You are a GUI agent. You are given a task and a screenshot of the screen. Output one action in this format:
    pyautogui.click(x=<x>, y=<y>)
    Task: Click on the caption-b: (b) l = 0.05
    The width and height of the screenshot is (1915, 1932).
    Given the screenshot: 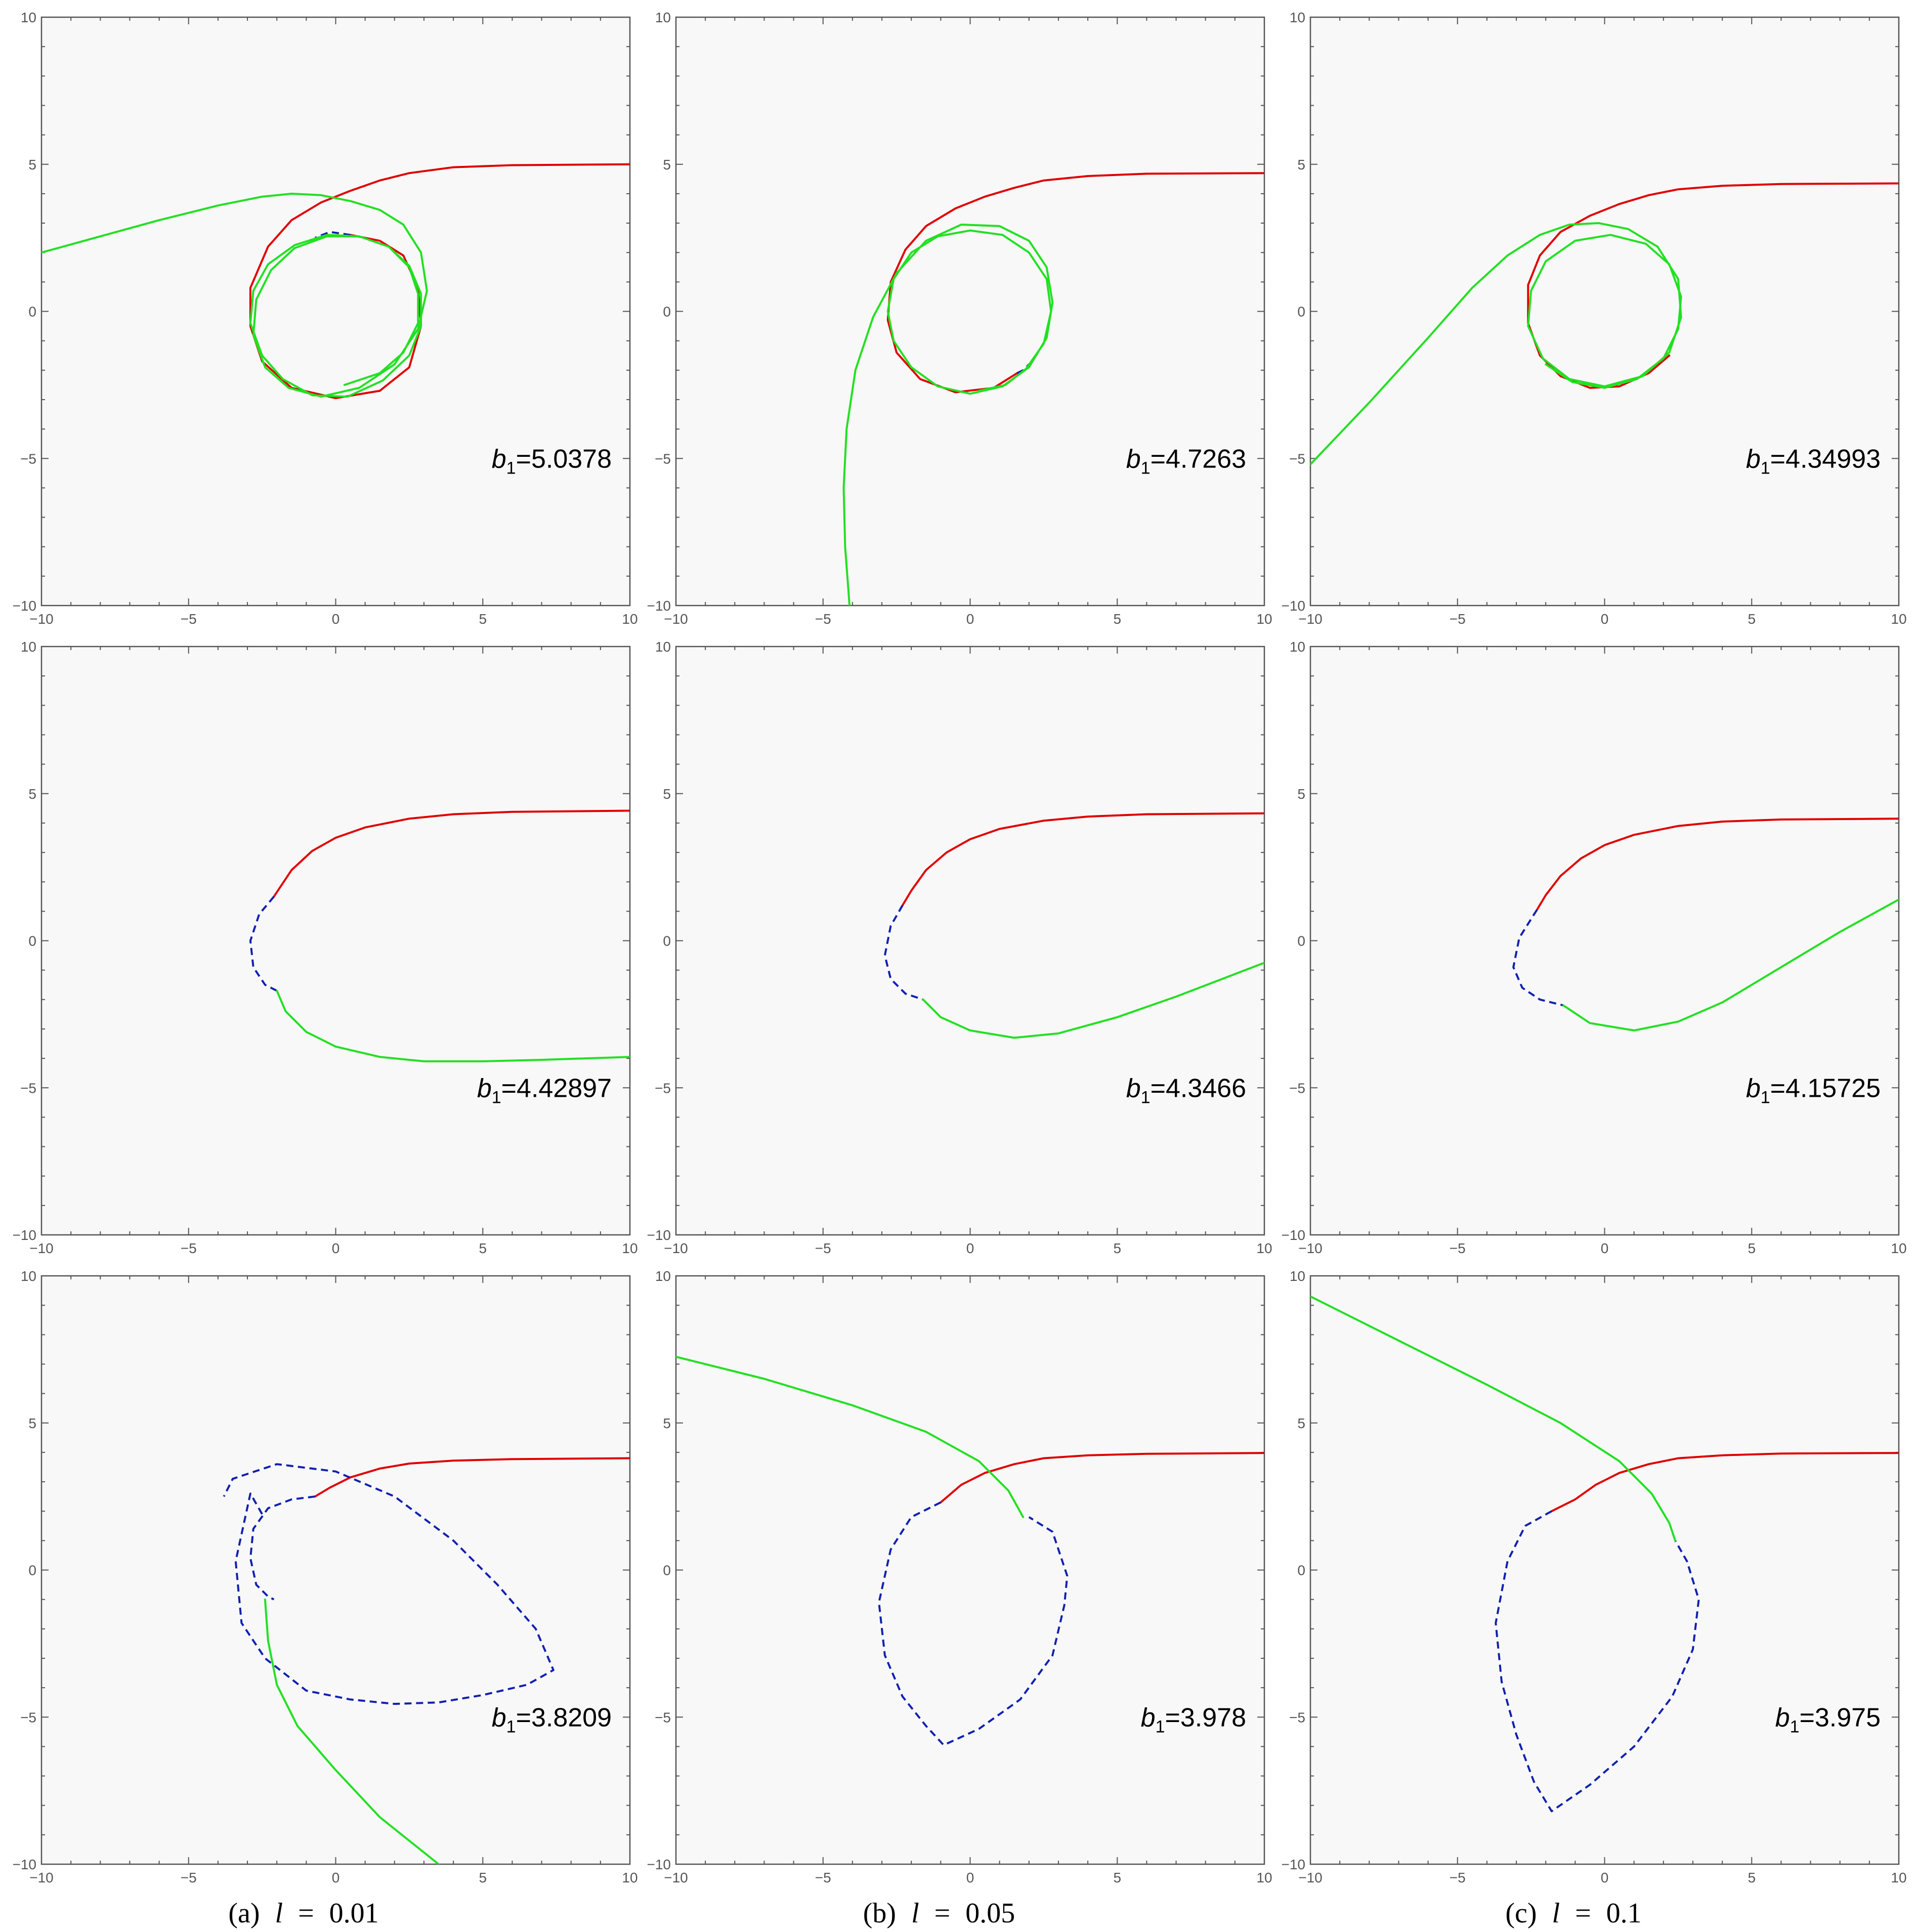 What is the action you would take?
    pyautogui.click(x=939, y=1913)
    